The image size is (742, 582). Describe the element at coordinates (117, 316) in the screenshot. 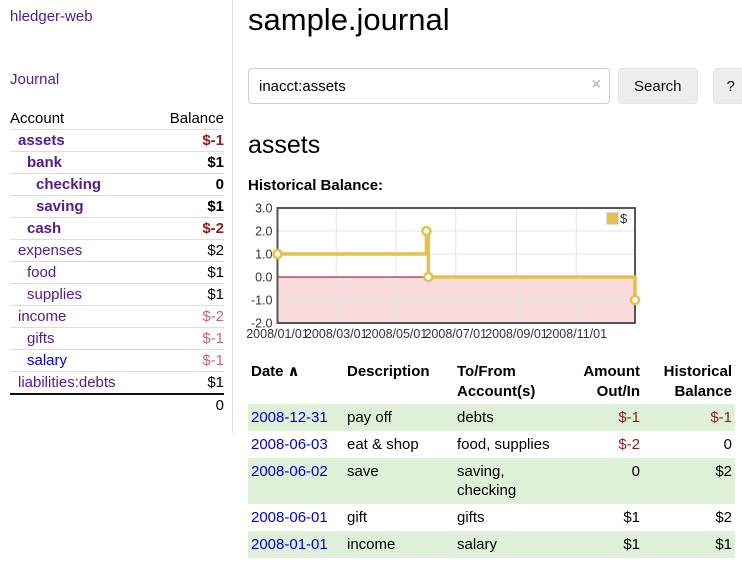

I see `account-row: income $-2` at that location.